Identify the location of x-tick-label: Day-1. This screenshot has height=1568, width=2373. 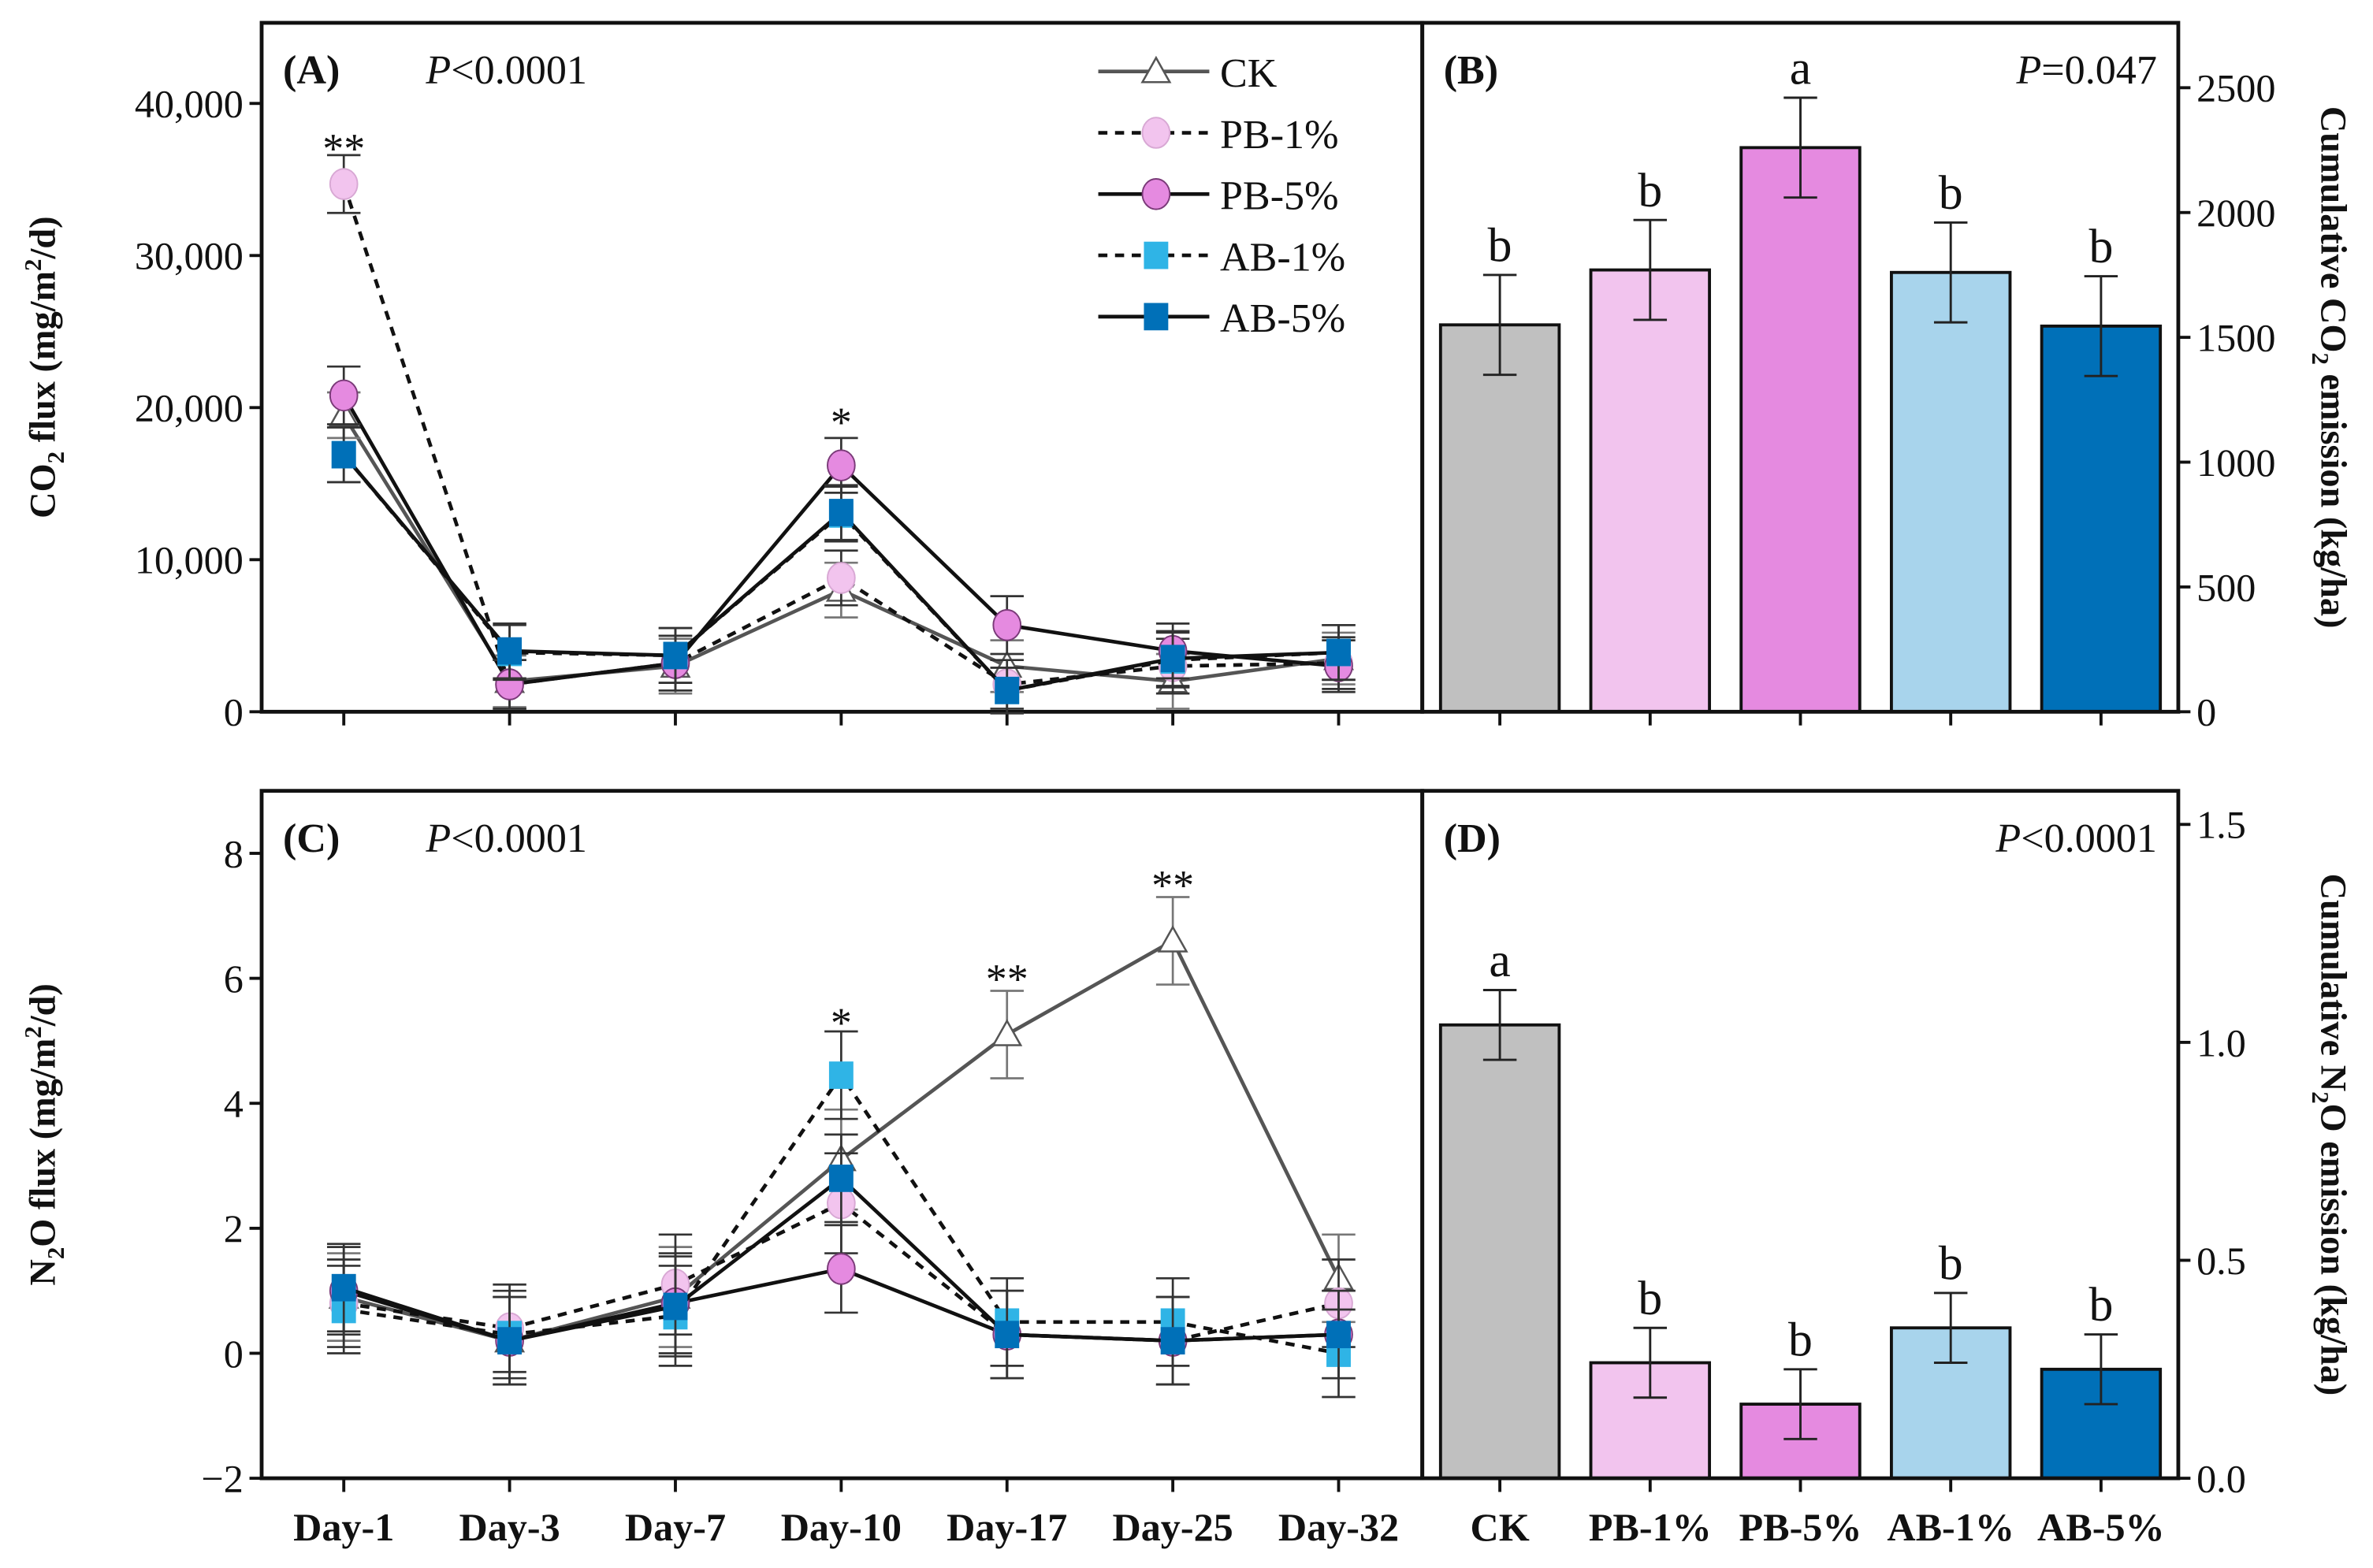
(343, 1527).